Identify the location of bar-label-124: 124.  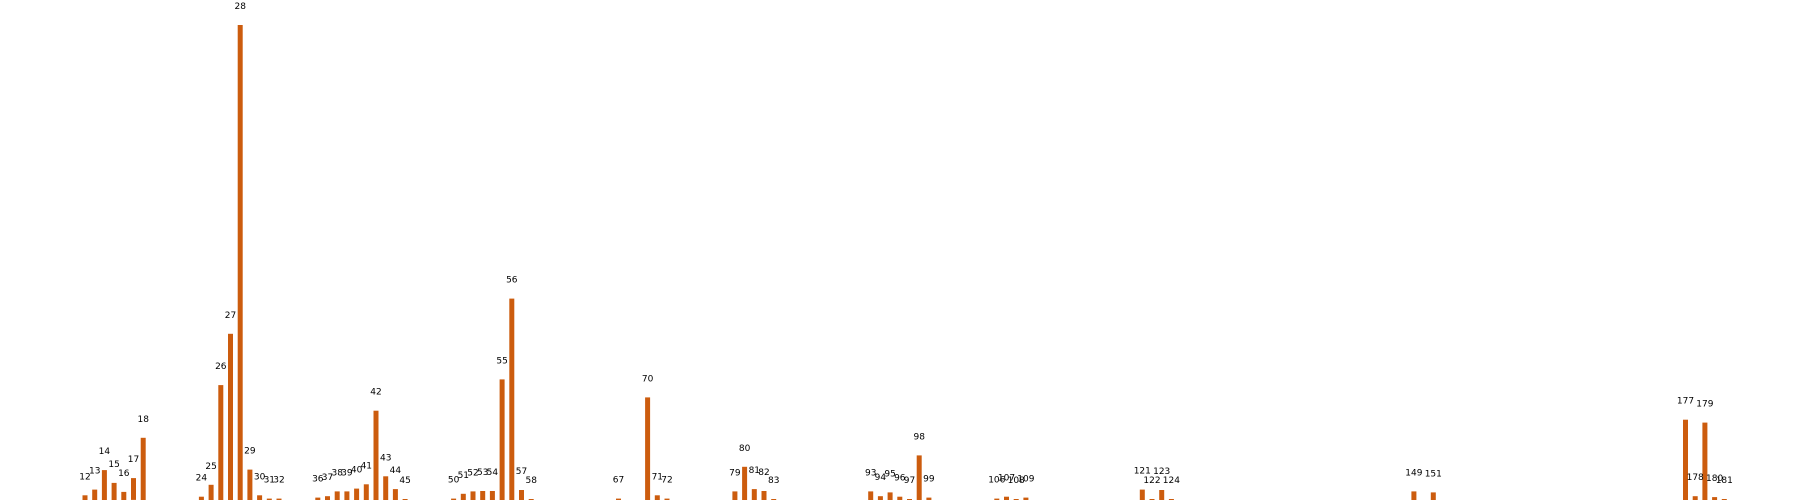
(1171, 481).